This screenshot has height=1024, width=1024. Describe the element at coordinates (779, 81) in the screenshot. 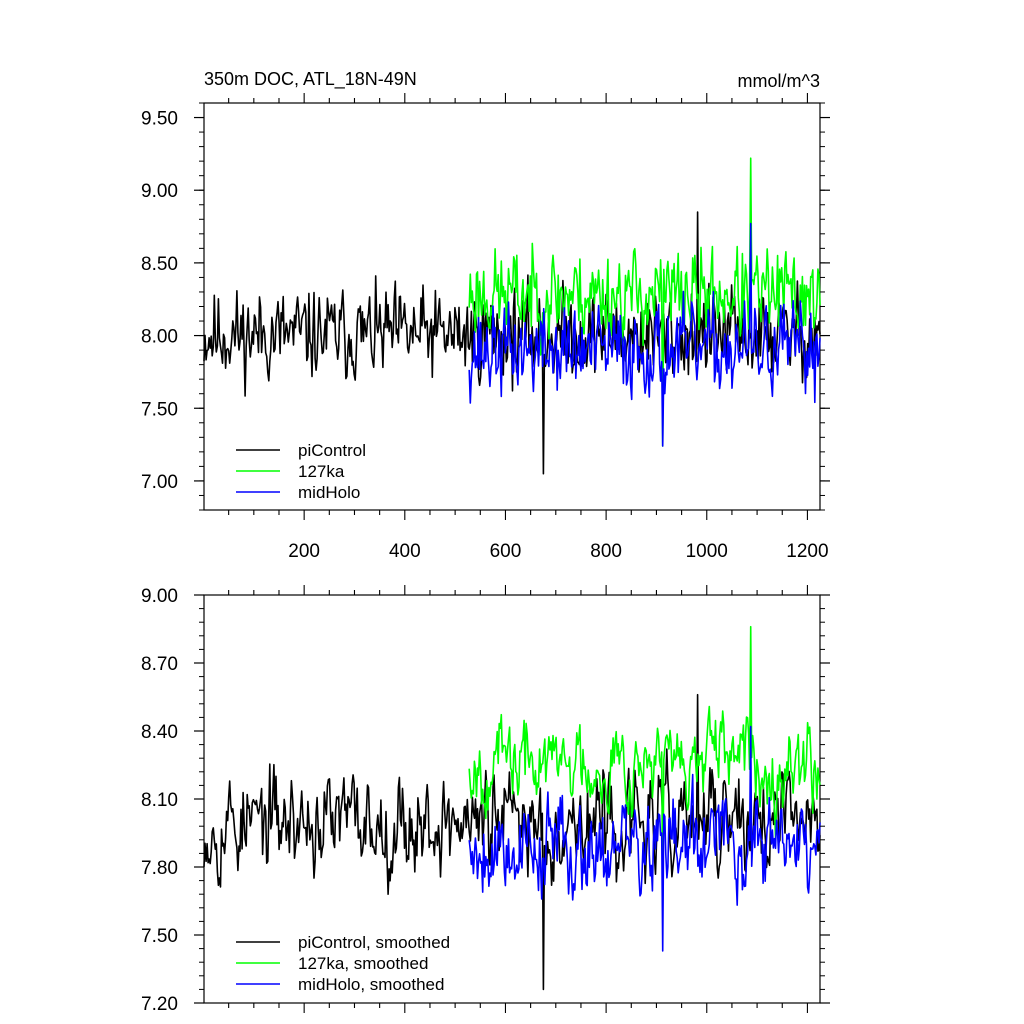

I see `top-chart-units: mmol/m^3` at that location.